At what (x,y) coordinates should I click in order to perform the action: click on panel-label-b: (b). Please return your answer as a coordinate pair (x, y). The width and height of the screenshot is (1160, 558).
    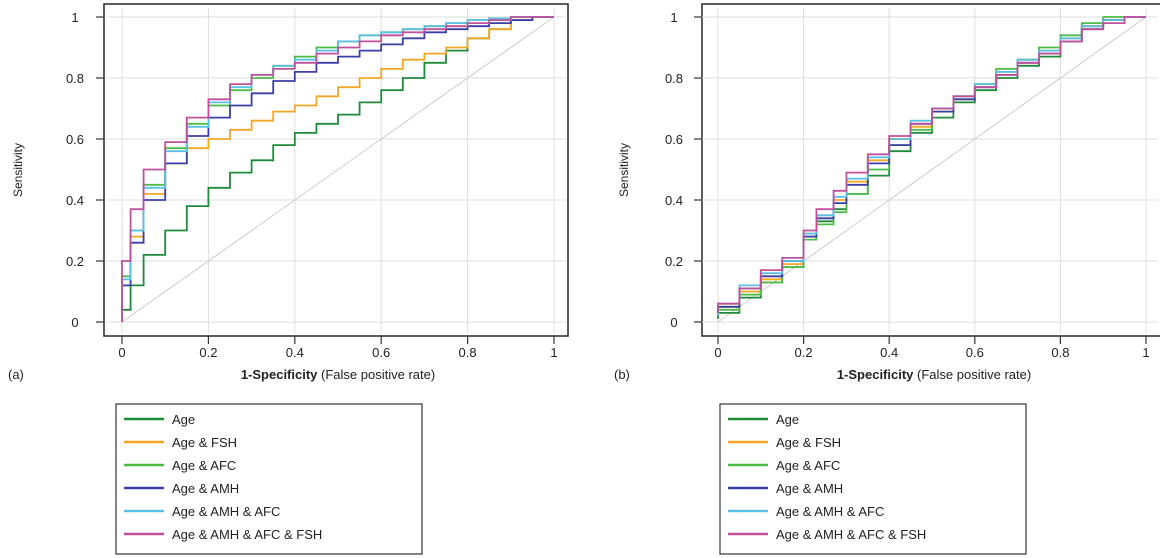
    Looking at the image, I should click on (622, 374).